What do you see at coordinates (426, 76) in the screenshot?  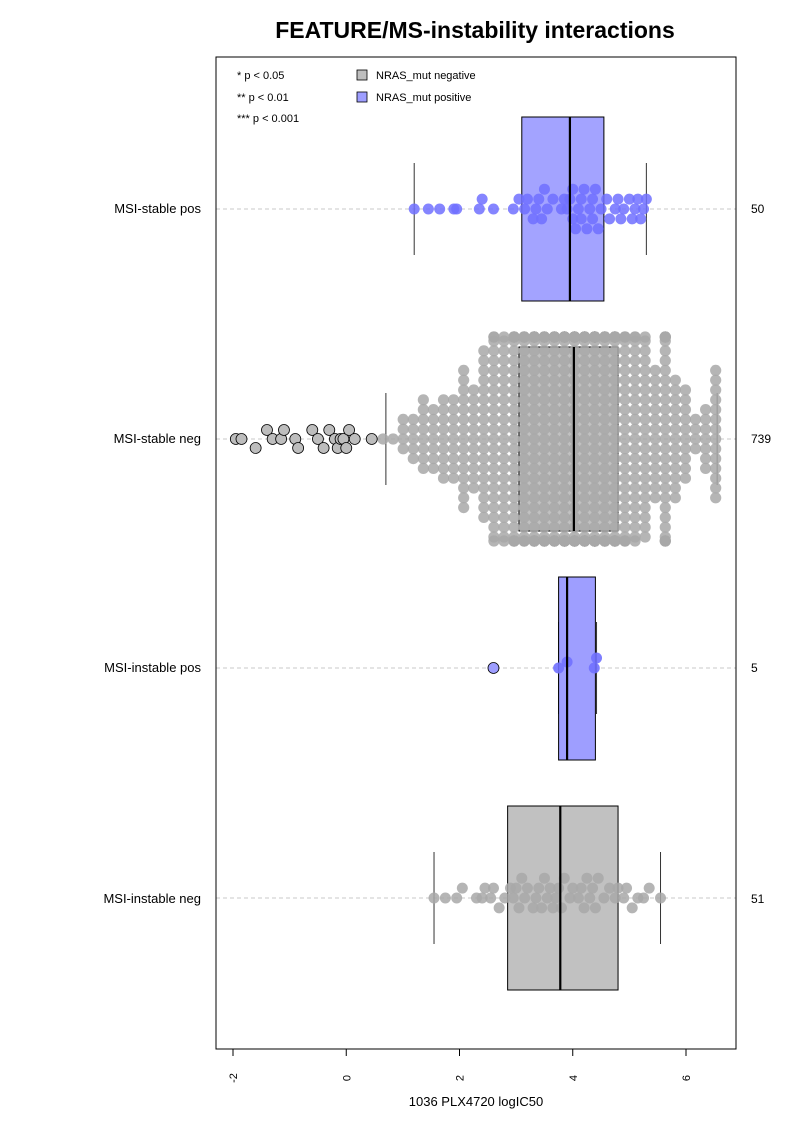 I see `legend-label-negative: NRAS_mut negative` at bounding box center [426, 76].